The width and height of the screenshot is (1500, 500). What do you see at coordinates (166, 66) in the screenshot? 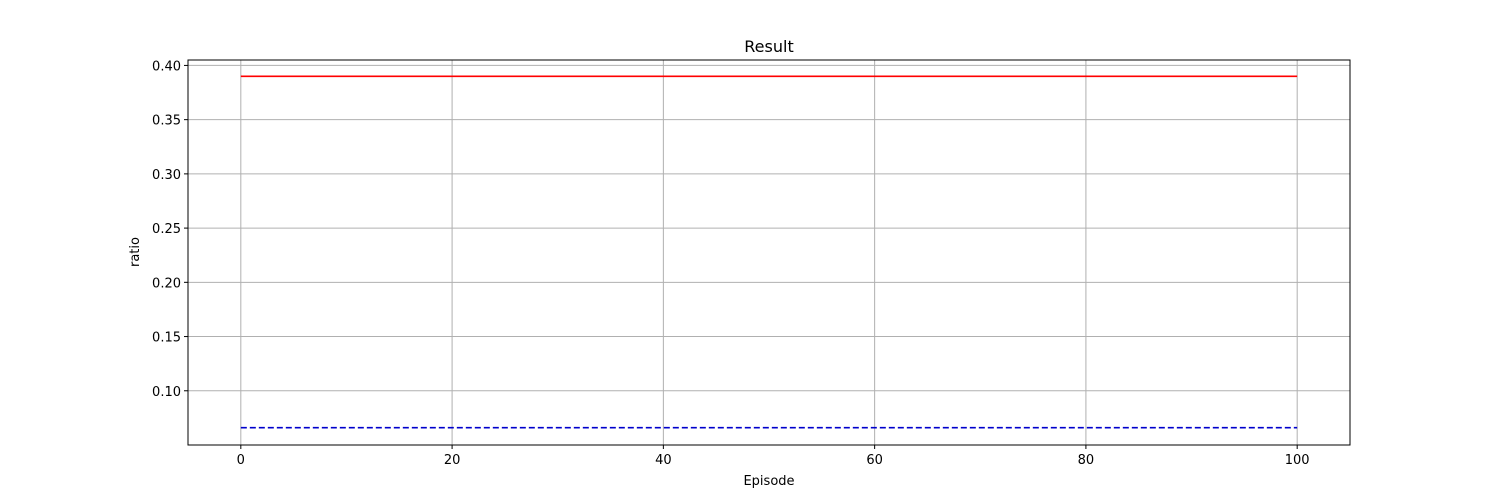
I see `y-tick-label: 0.40` at bounding box center [166, 66].